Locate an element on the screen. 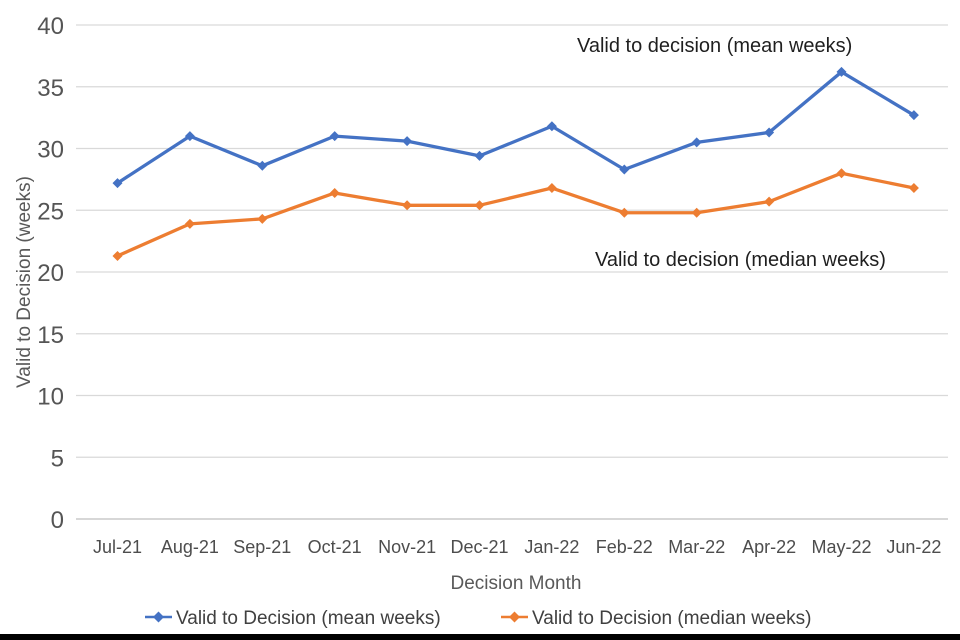  y-tick-label: 15 is located at coordinates (50, 335).